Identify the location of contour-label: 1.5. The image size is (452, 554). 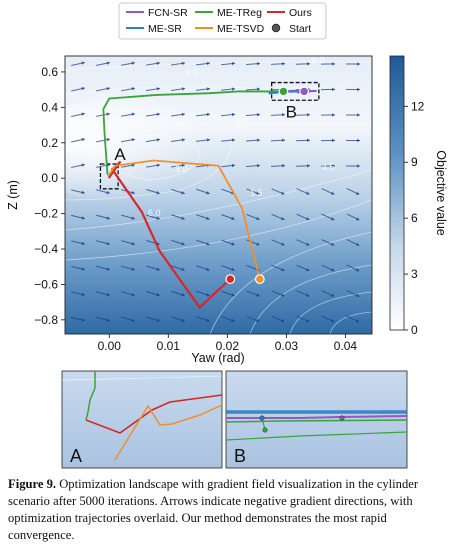
(256, 193).